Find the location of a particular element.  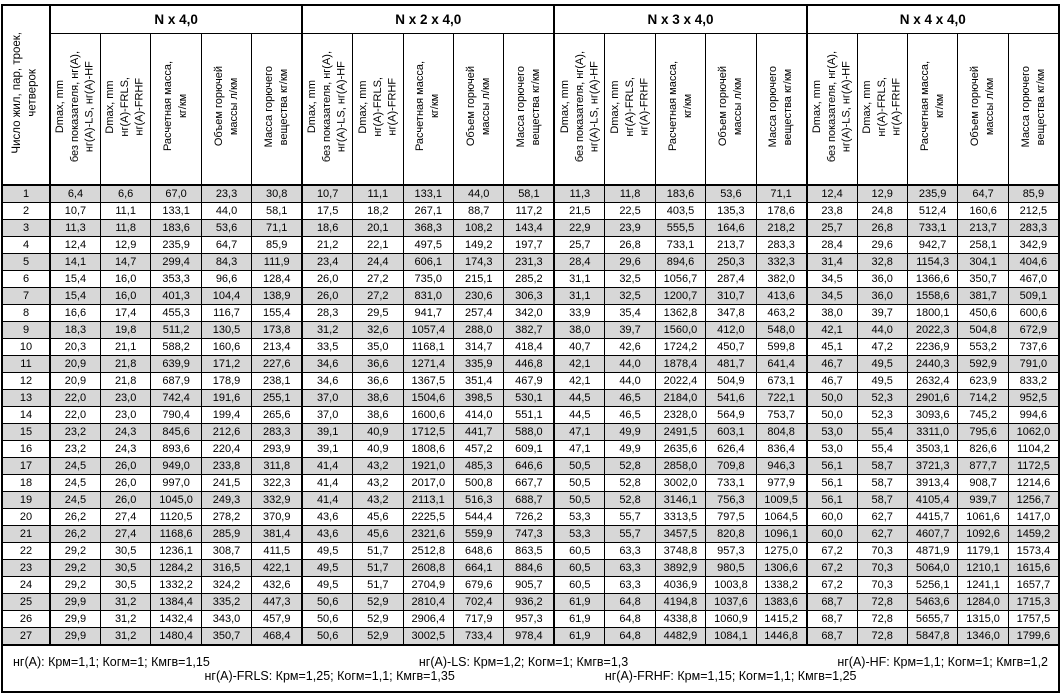

column-header-combustible-mass: Масса горючего вещества кг/км is located at coordinates (277, 109).